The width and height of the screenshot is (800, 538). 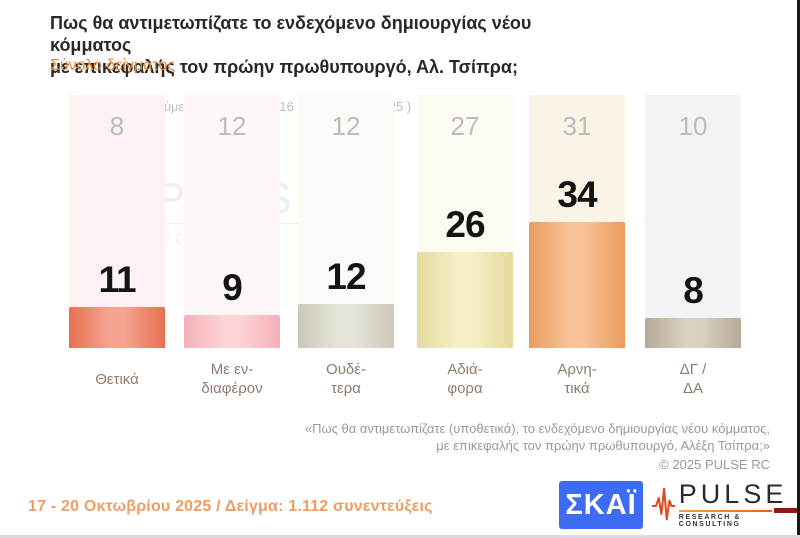 What do you see at coordinates (232, 379) in the screenshot?
I see `category-label: Με εν- διαφέρον` at bounding box center [232, 379].